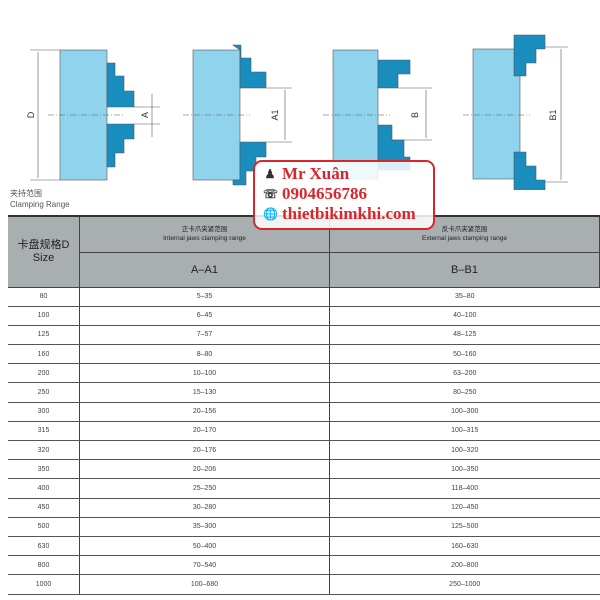 This screenshot has height=600, width=600. I want to click on table-row: 500 35–300 125–500, so click(304, 527).